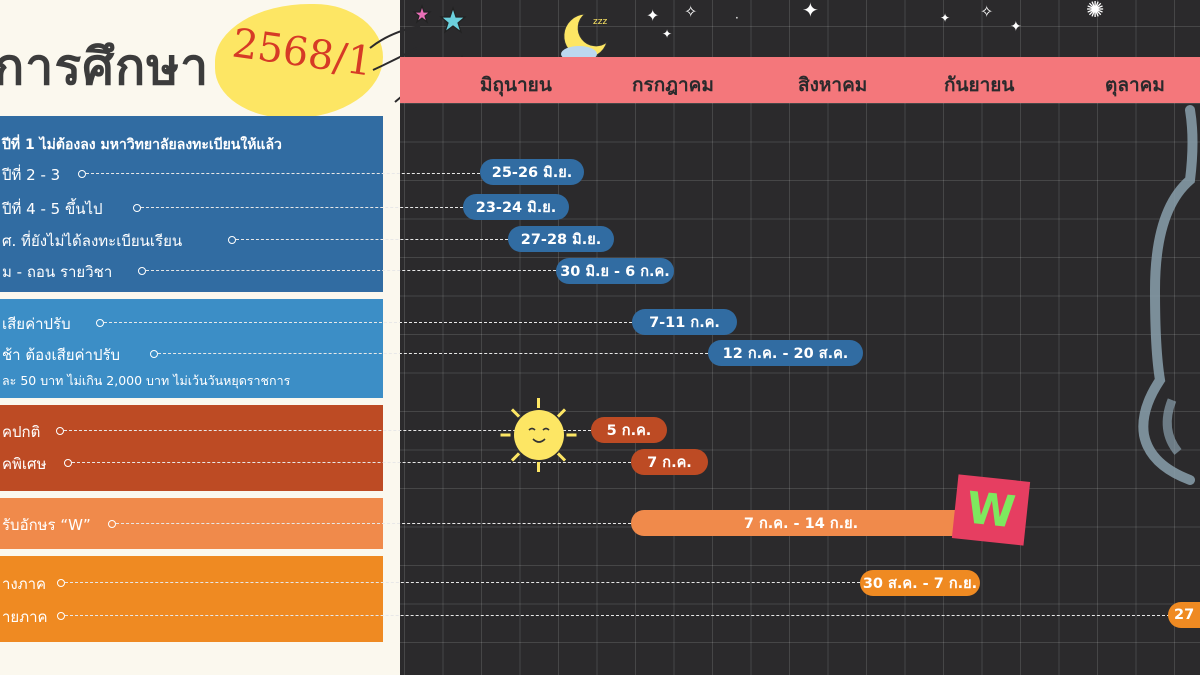 This screenshot has width=1200, height=675. I want to click on classes-item: คปกติ, so click(21, 432).